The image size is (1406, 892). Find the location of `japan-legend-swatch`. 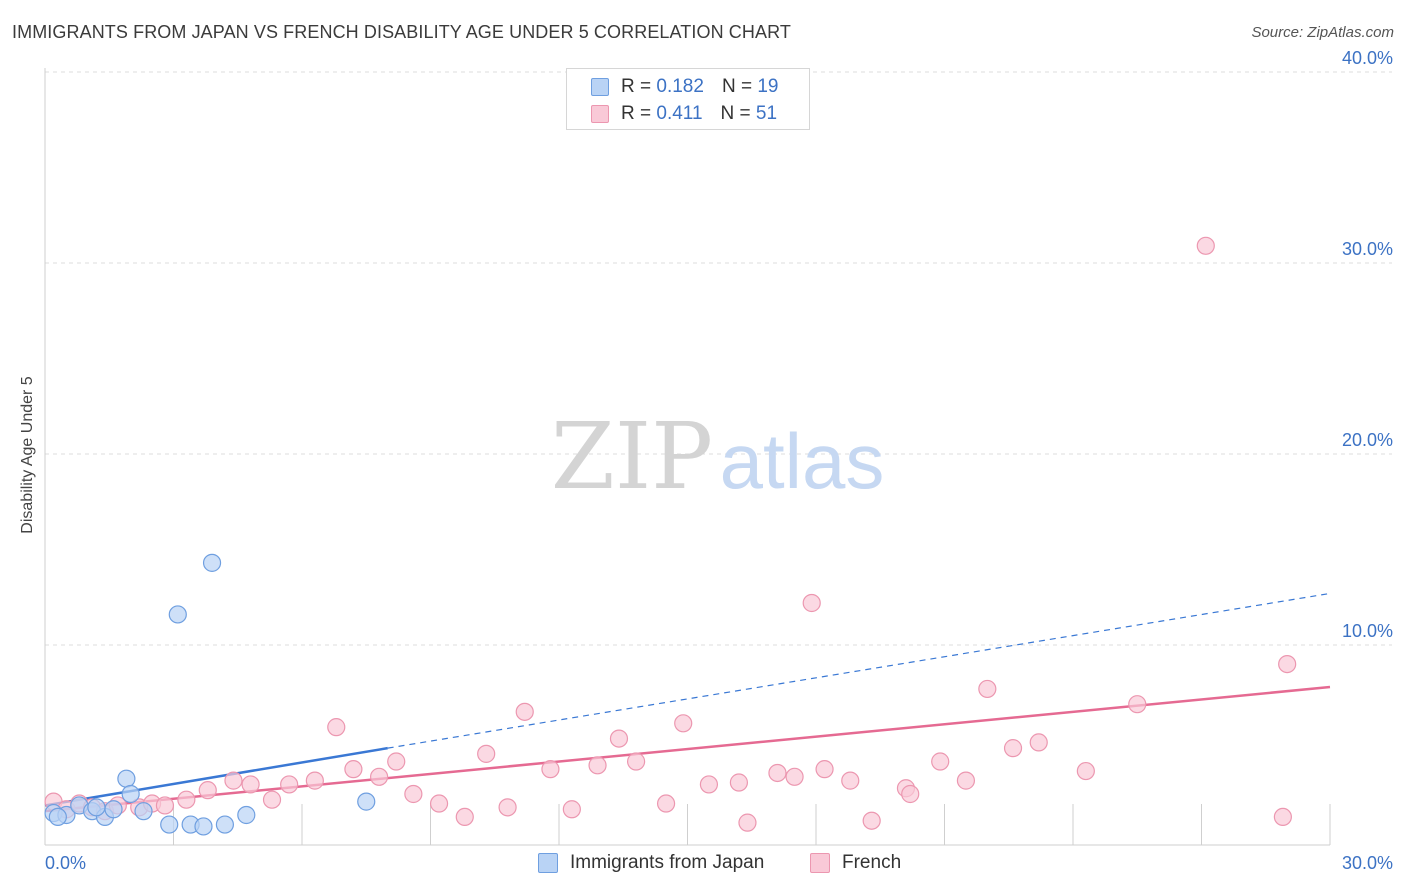

japan-legend-swatch is located at coordinates (548, 863).